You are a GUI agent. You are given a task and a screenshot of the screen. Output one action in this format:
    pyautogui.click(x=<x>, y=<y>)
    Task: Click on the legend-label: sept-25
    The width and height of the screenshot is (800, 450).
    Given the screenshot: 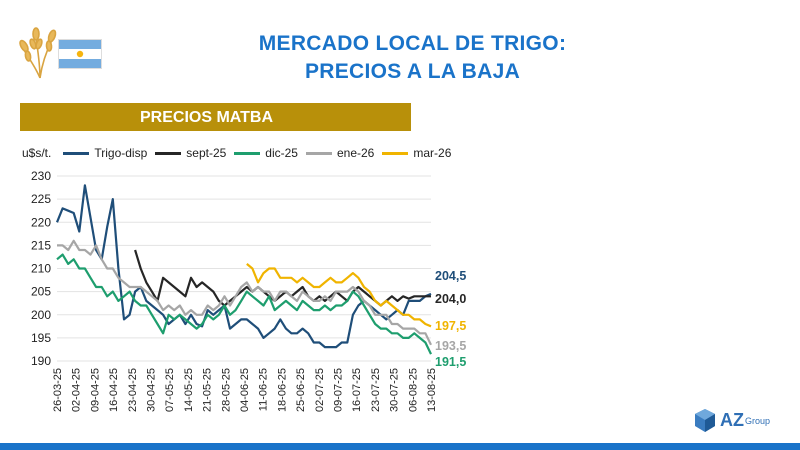 What is the action you would take?
    pyautogui.click(x=206, y=153)
    